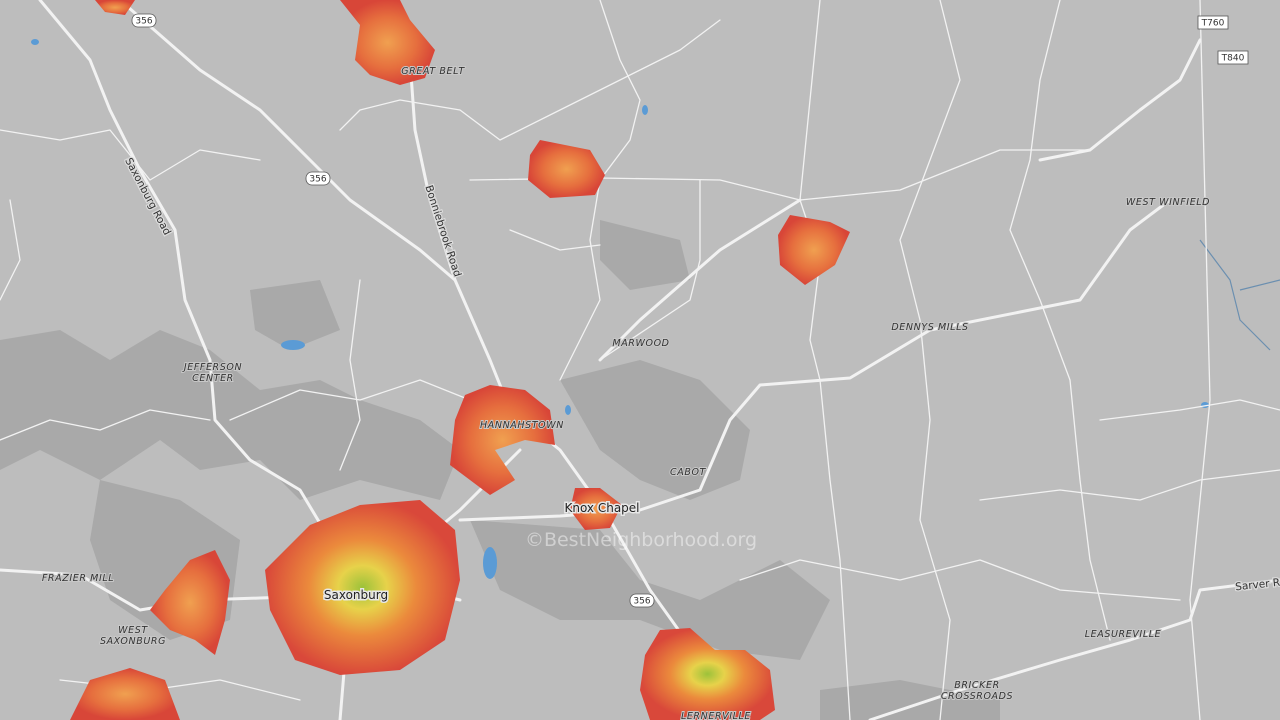 Image resolution: width=1280 pixels, height=720 pixels. Describe the element at coordinates (212, 367) in the screenshot. I see `label-line: JEFFERSON` at that location.